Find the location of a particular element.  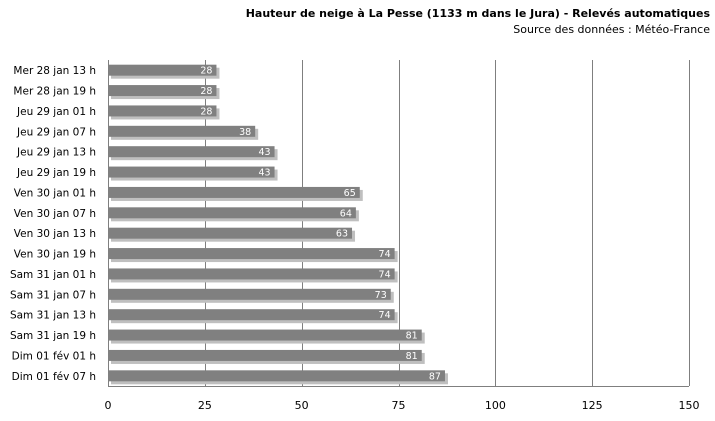

category-label: Ven 30 jan 13 h is located at coordinates (55, 234).